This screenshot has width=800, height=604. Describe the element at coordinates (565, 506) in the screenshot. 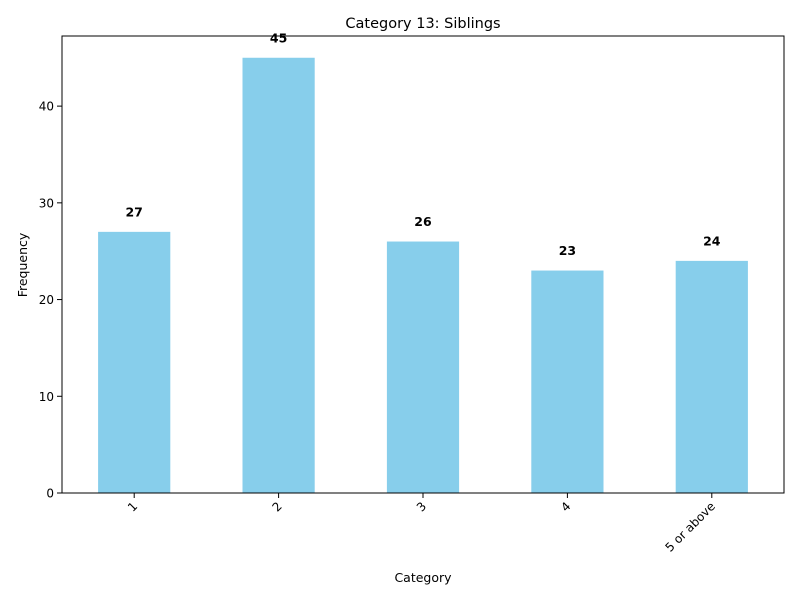

I see `x-tick-label: 4` at that location.